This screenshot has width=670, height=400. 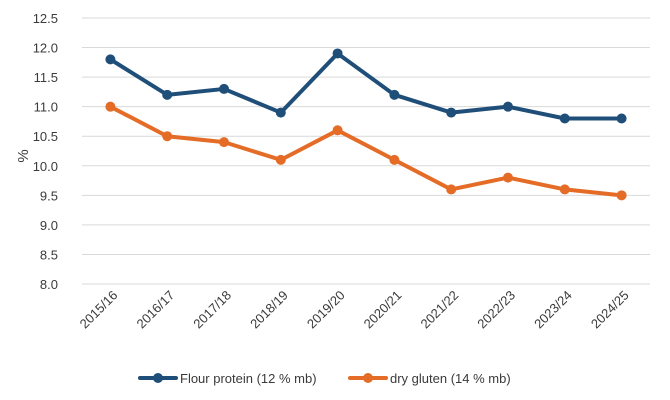 What do you see at coordinates (49, 225) in the screenshot?
I see `y-tick-label: 9.0` at bounding box center [49, 225].